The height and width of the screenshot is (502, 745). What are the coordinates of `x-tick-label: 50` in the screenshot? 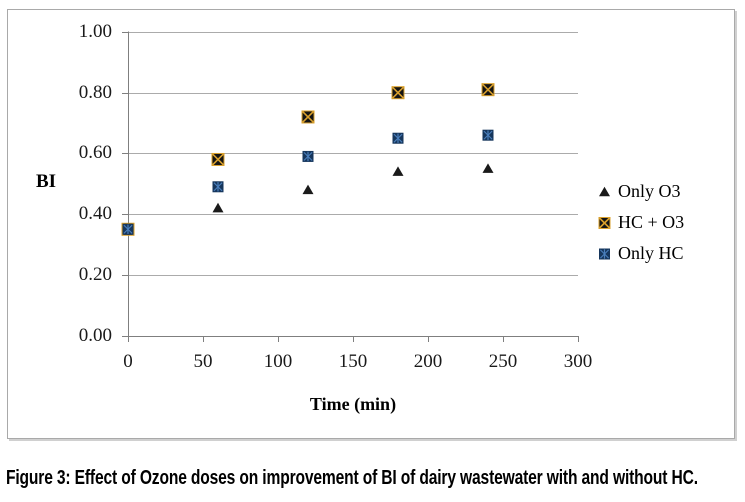 It's located at (203, 361).